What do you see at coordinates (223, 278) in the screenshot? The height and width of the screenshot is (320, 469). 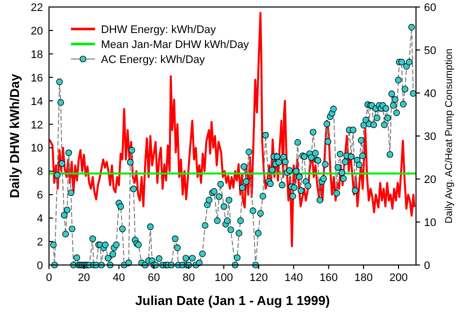 I see `x-tick-label: 100` at bounding box center [223, 278].